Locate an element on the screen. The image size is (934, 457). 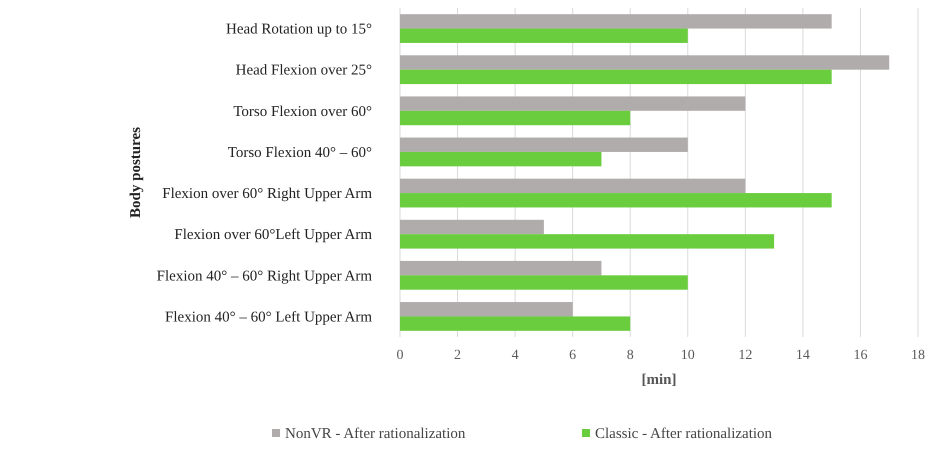
x-tick-label: 4 is located at coordinates (515, 355).